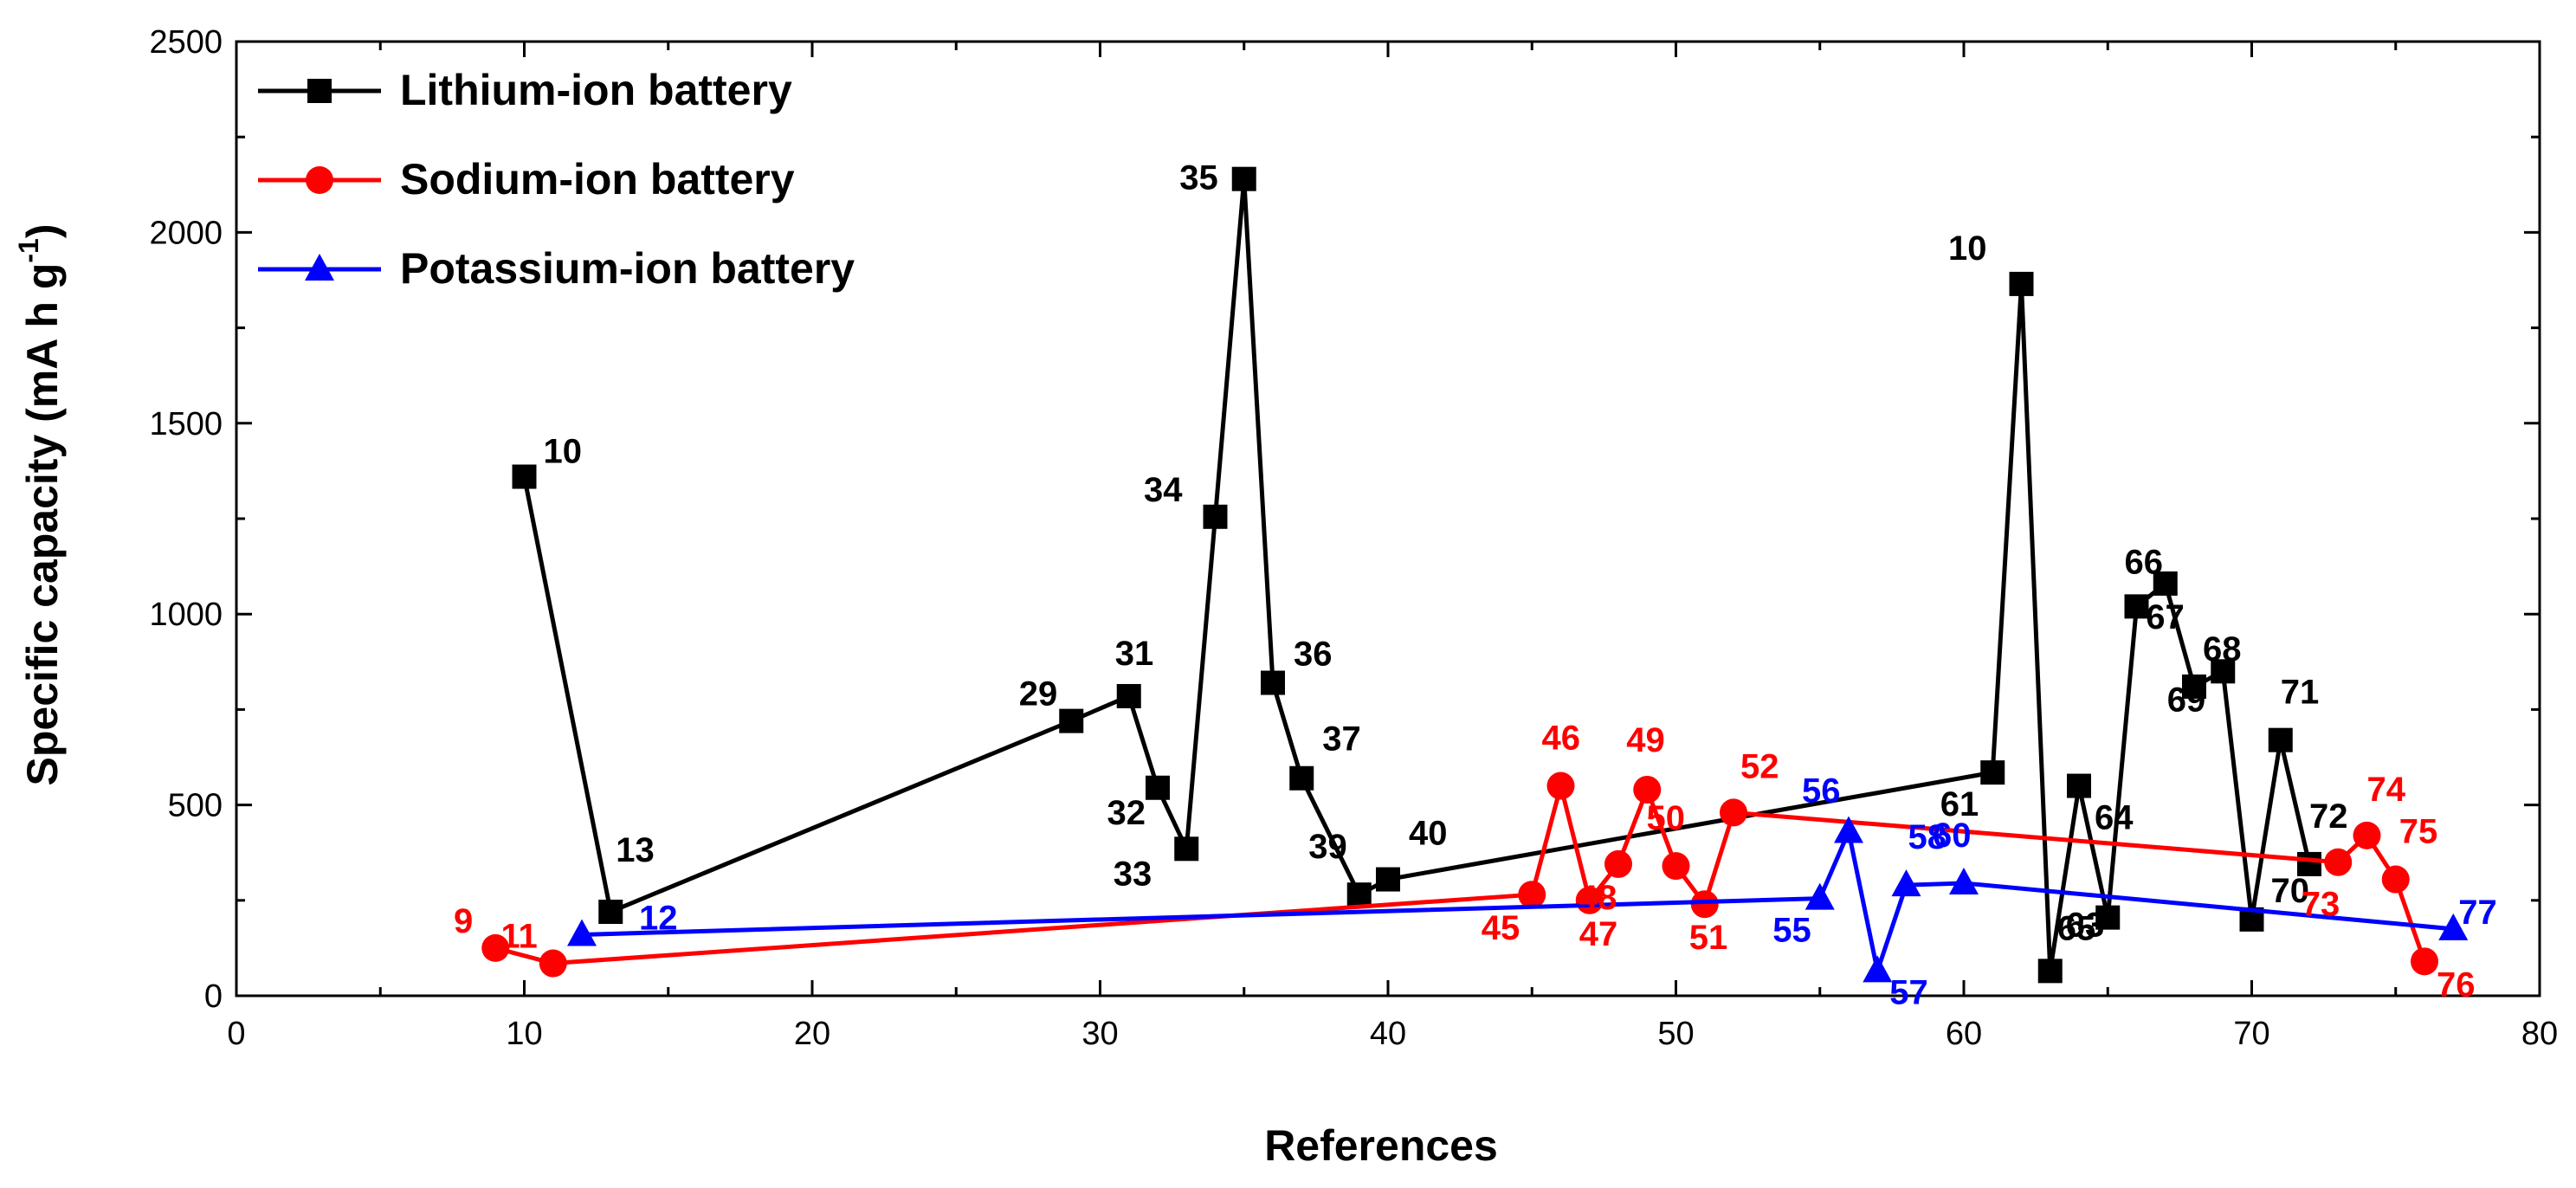 The height and width of the screenshot is (1188, 2576). I want to click on y-tick-label: 2500, so click(186, 42).